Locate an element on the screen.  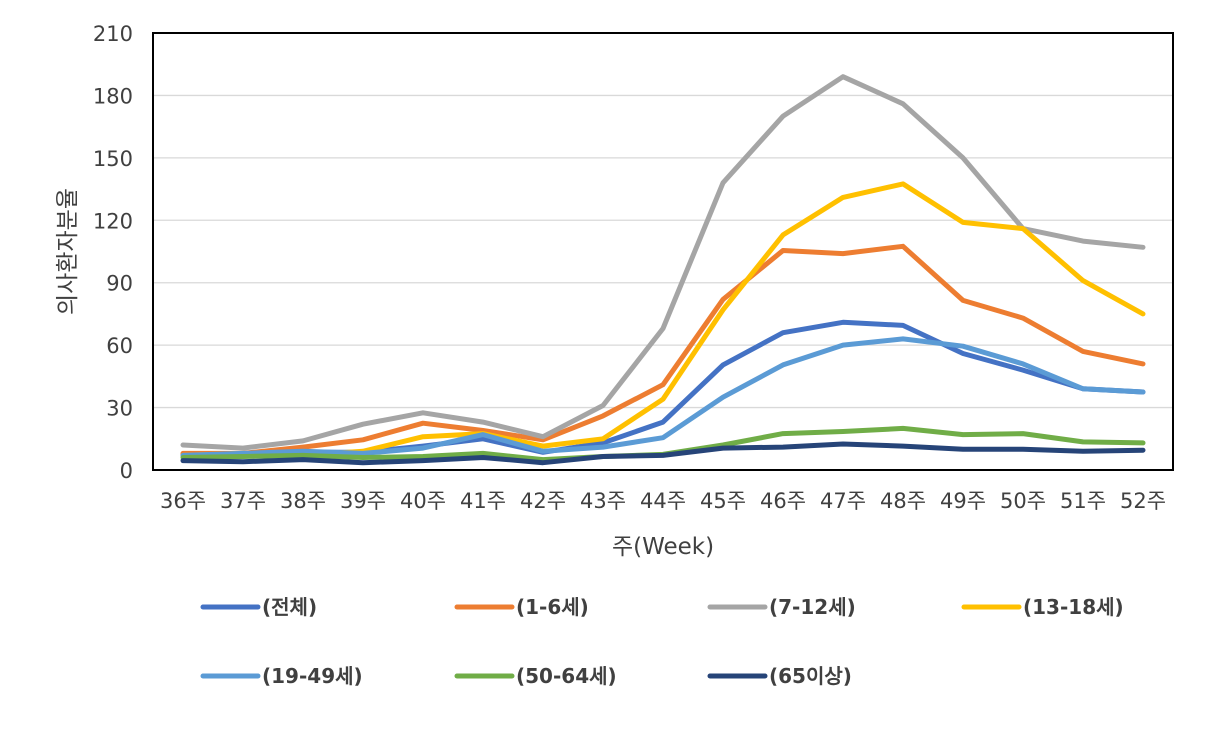
x-tick-label: 44주 is located at coordinates (663, 501).